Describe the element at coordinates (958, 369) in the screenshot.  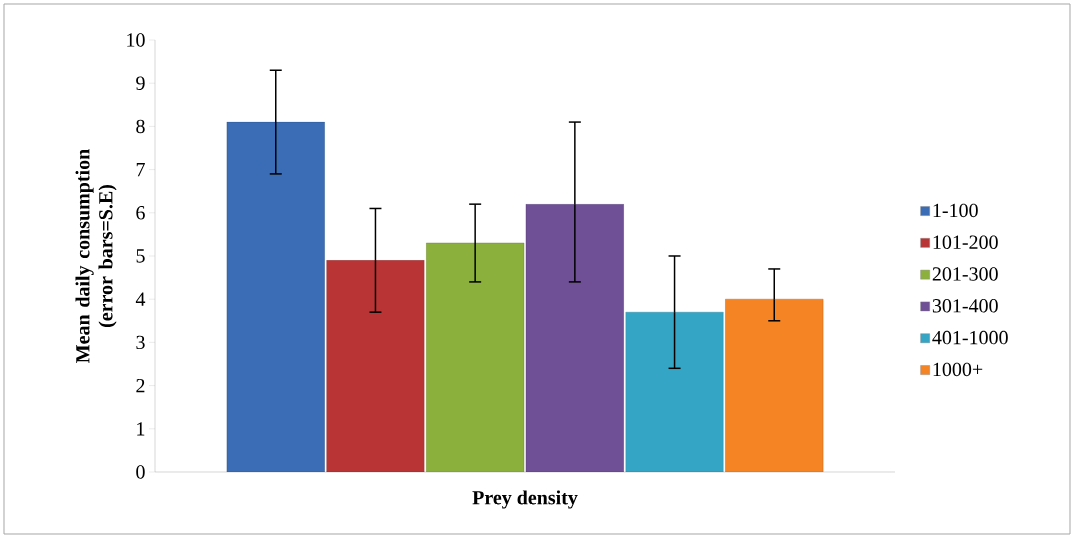
I see `legend-label: 1000+` at that location.